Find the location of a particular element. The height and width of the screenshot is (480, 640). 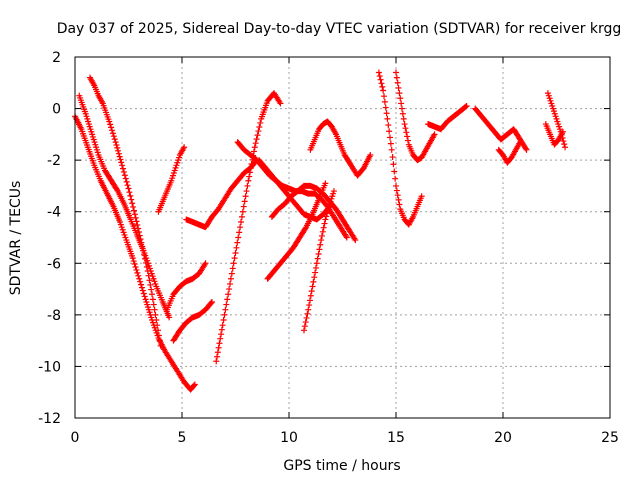

series-track-d is located at coordinates (171, 179).